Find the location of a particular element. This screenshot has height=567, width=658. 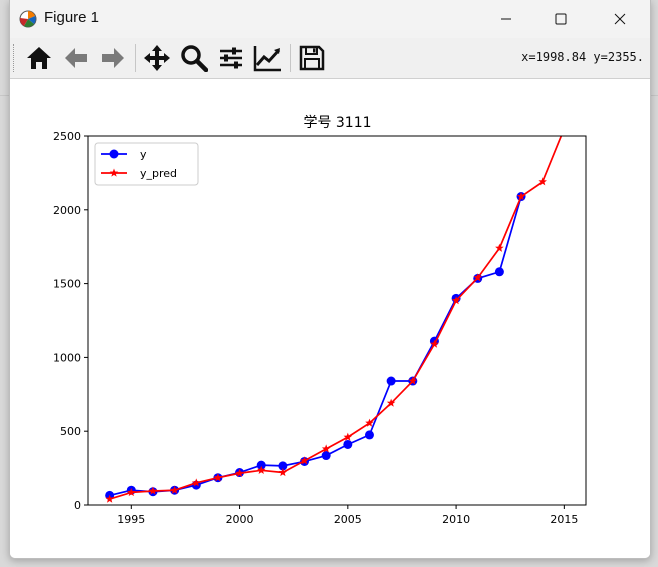

y-tick-label: 2000 is located at coordinates (67, 210).